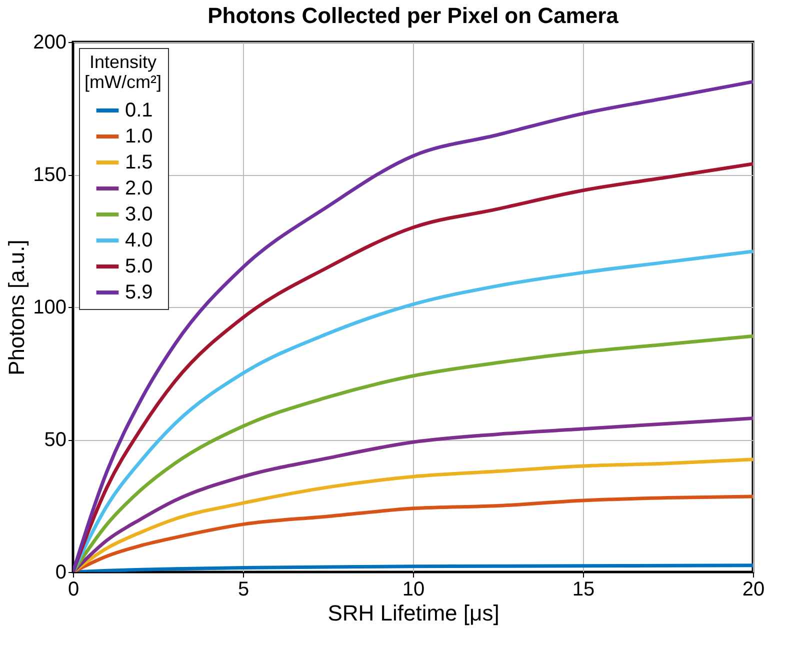 This screenshot has width=810, height=651. I want to click on legend-label: 4.0, so click(139, 241).